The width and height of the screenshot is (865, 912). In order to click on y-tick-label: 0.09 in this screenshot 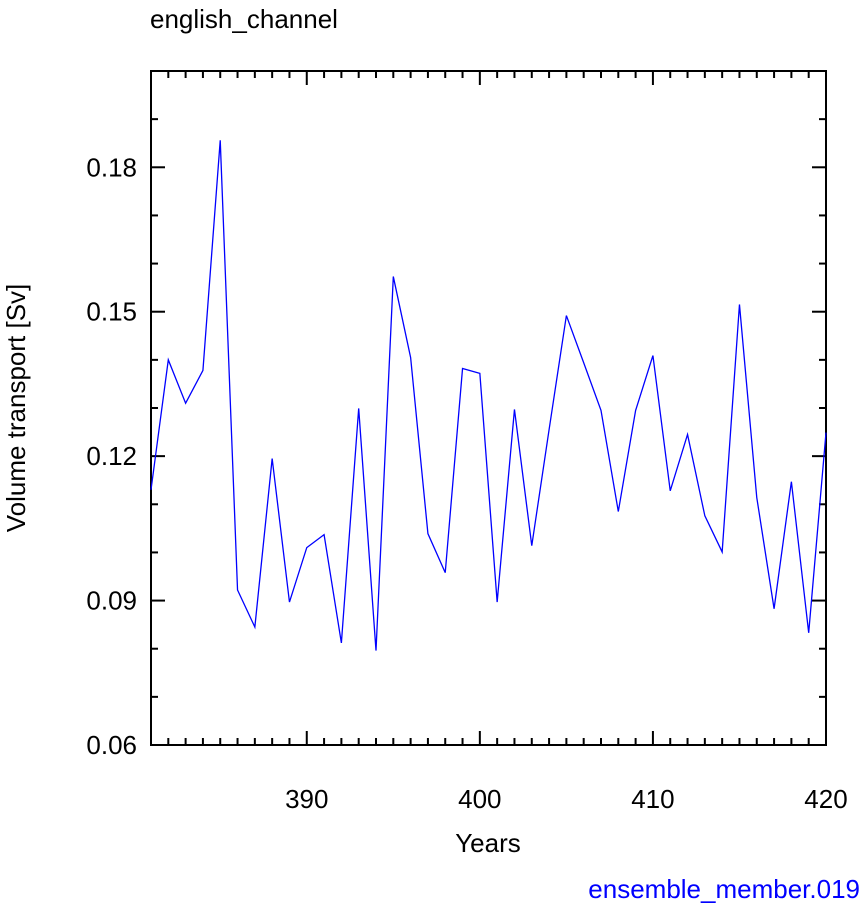, I will do `click(111, 601)`.